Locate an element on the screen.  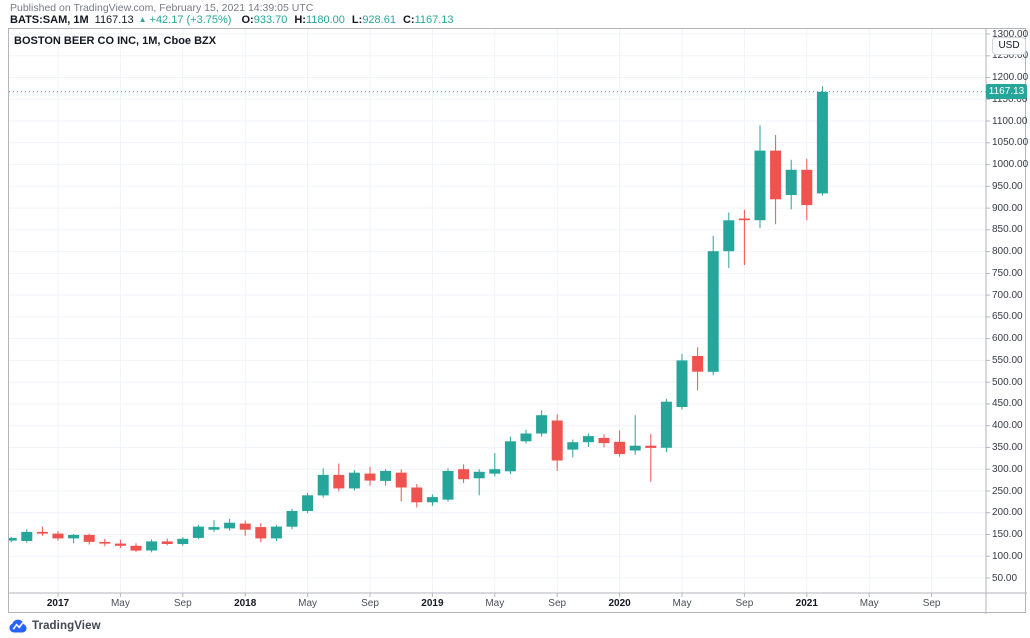
candle-May-2018 is located at coordinates (308, 503).